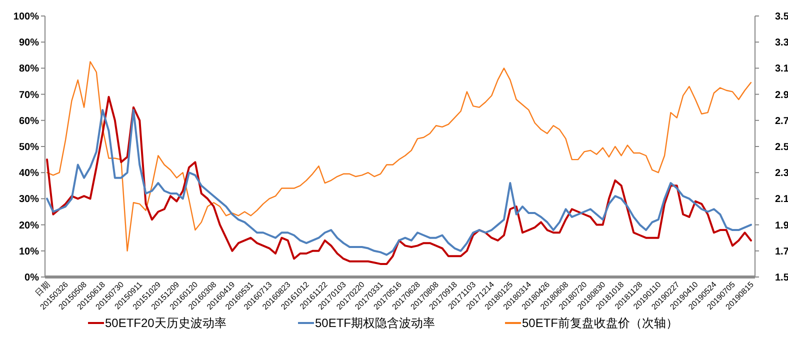 The image size is (788, 342). I want to click on y-tick-label: 80%, so click(29, 69).